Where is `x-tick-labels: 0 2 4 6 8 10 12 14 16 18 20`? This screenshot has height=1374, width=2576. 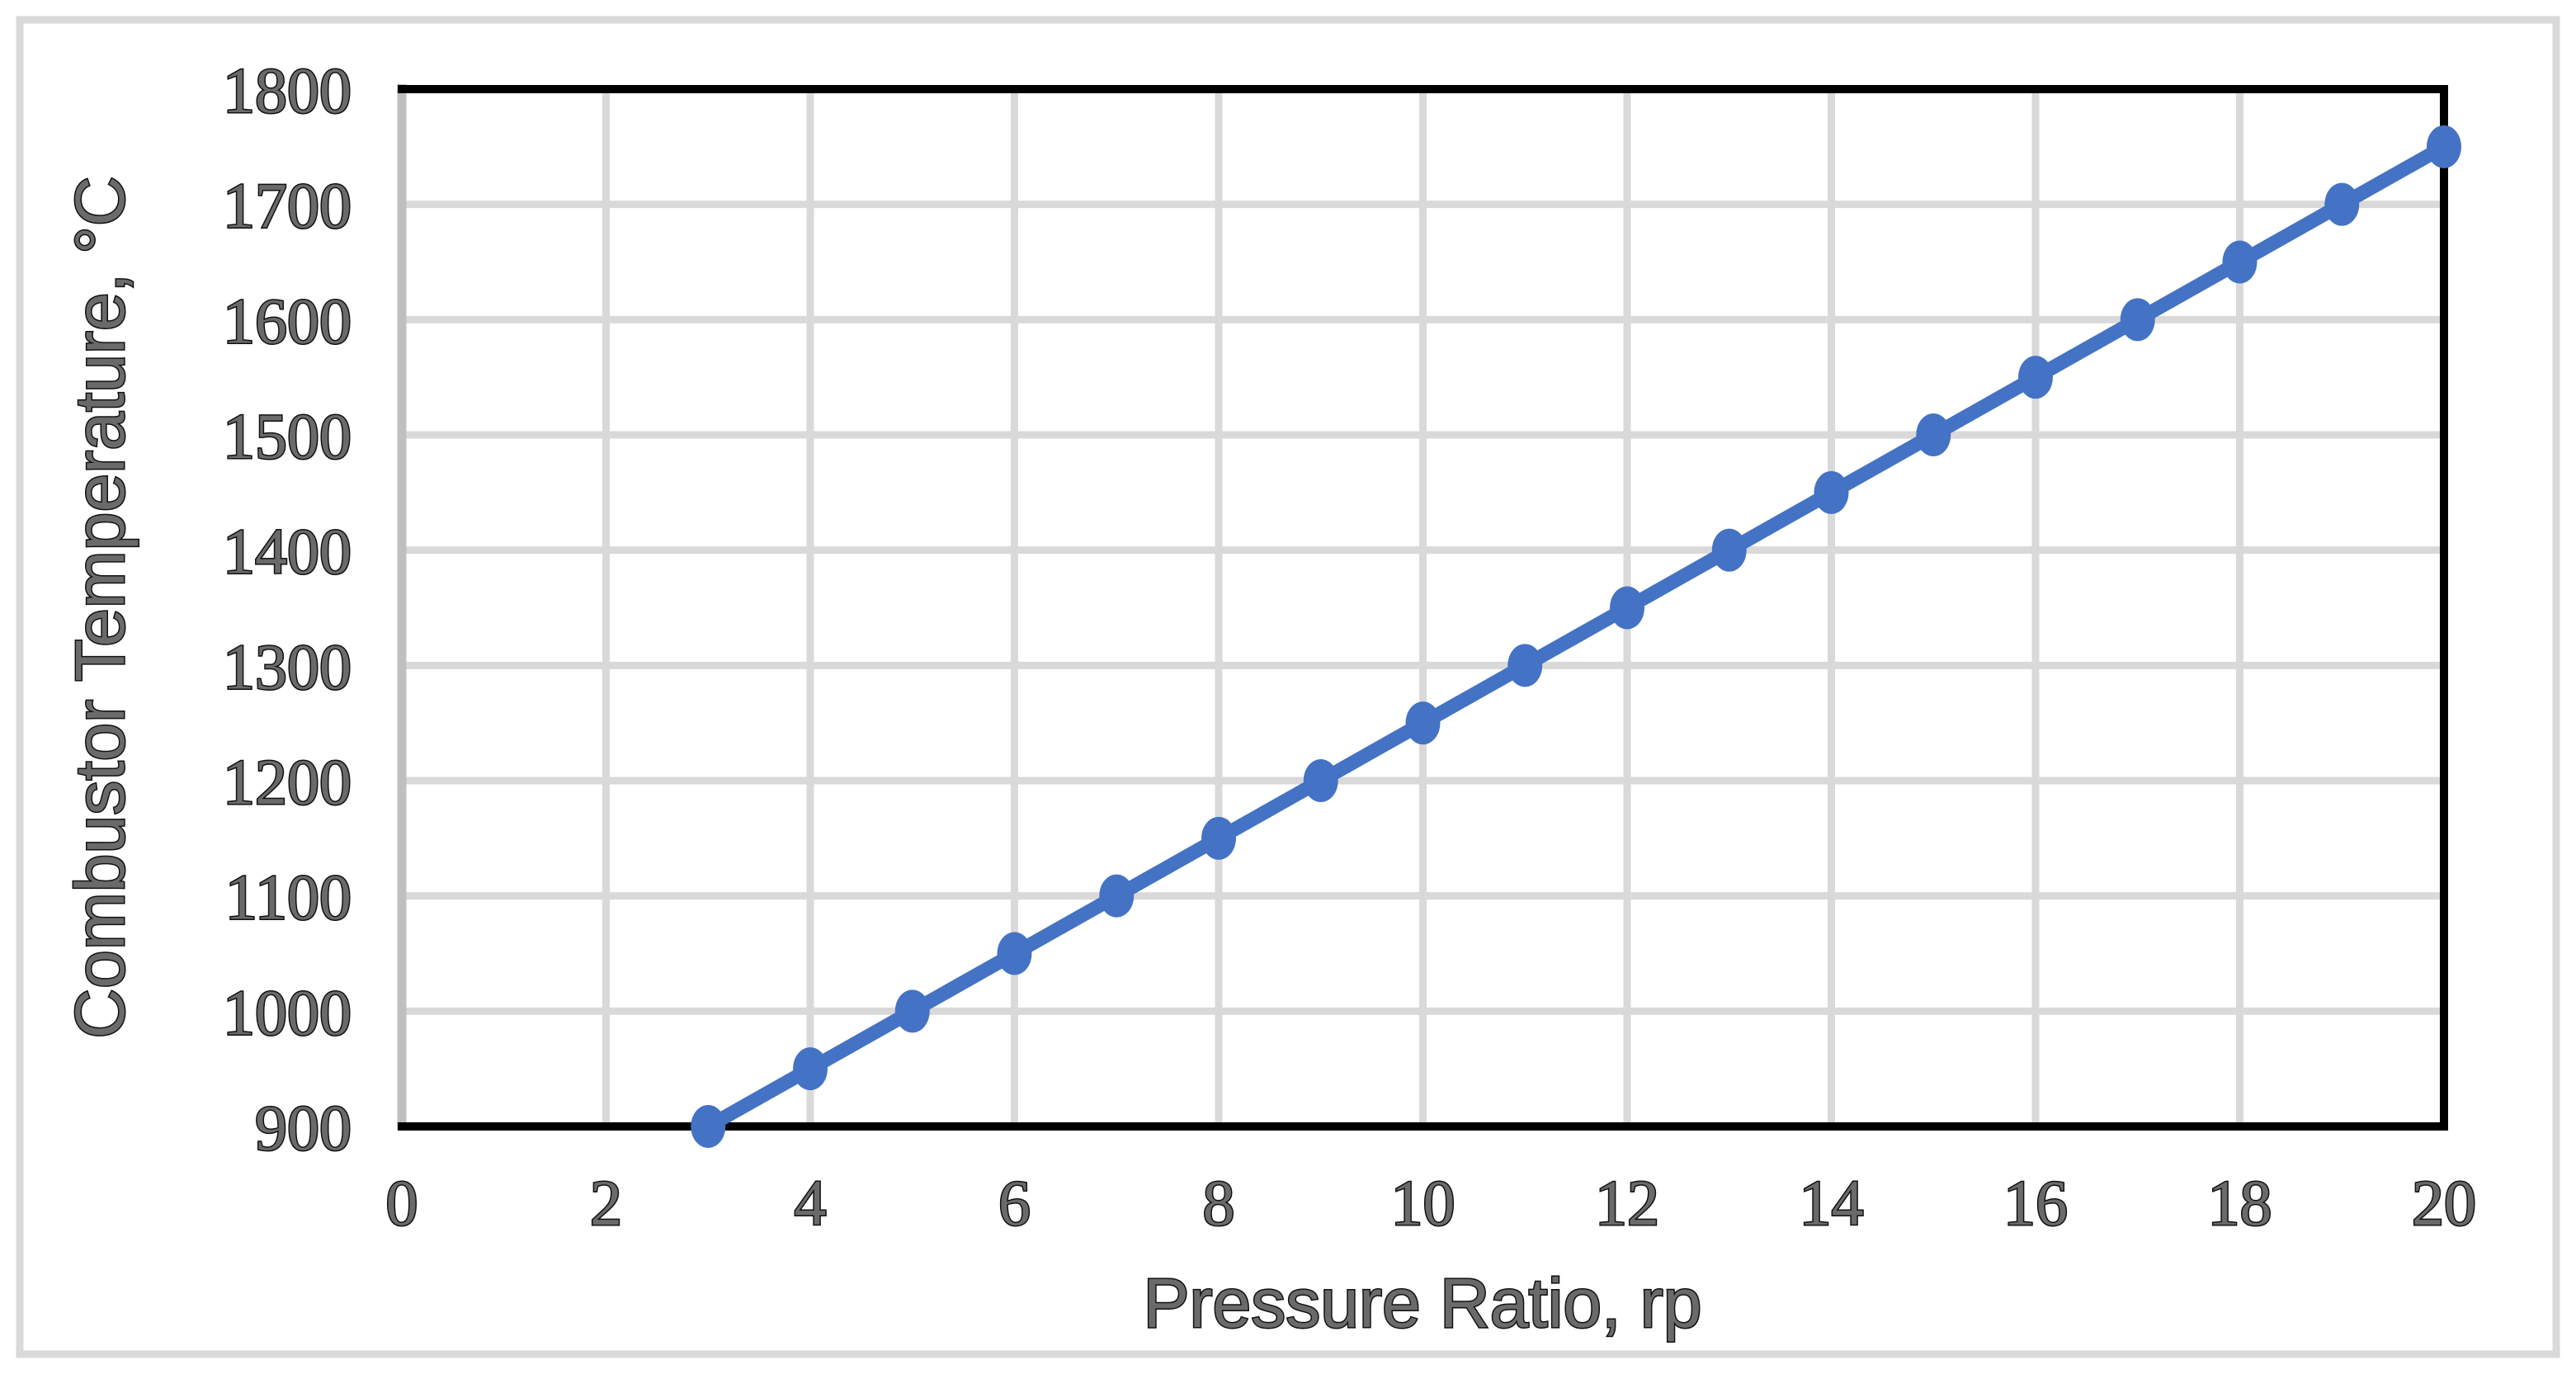 x-tick-labels: 0 2 4 6 8 10 12 14 16 18 20 is located at coordinates (1431, 1203).